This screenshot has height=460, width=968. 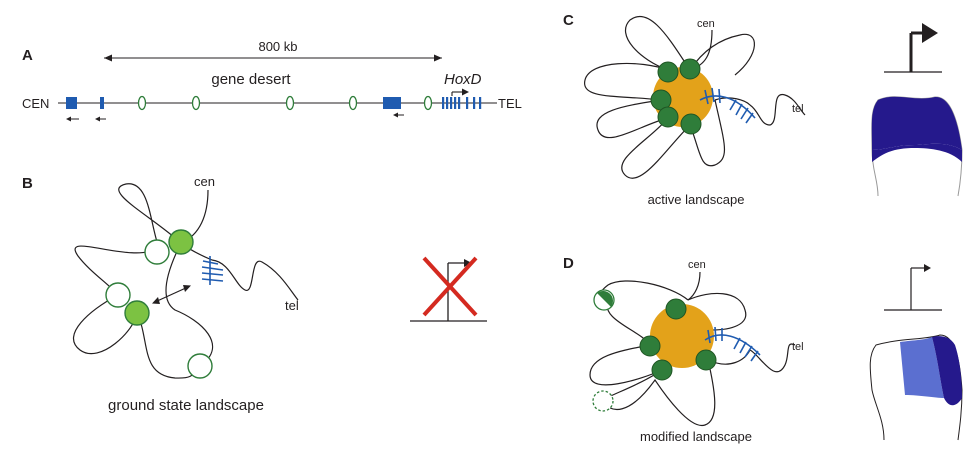 I want to click on regulatory-hub, so click(x=682, y=336).